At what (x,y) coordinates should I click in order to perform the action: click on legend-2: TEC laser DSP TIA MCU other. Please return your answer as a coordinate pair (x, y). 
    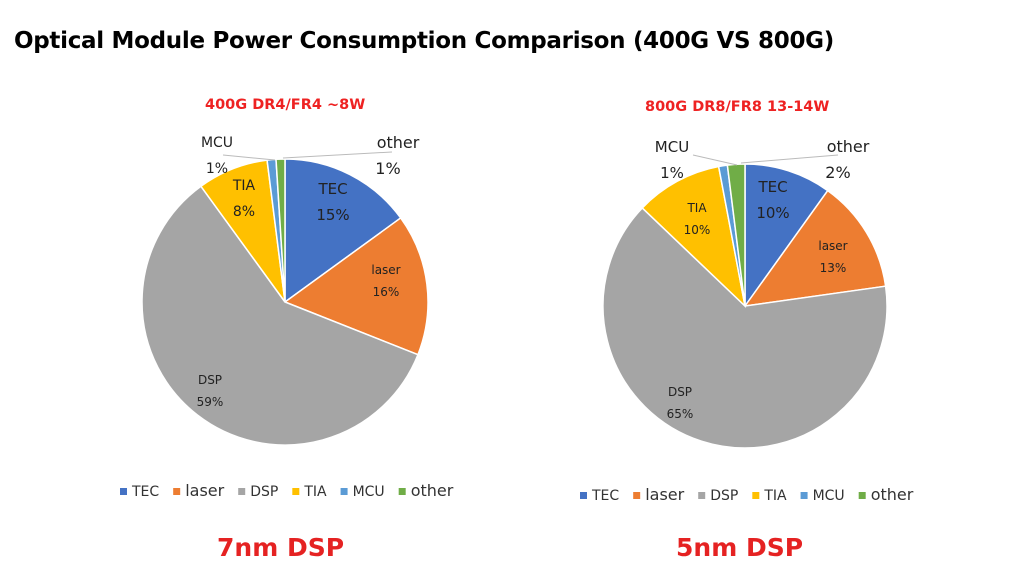
    Looking at the image, I should click on (747, 494).